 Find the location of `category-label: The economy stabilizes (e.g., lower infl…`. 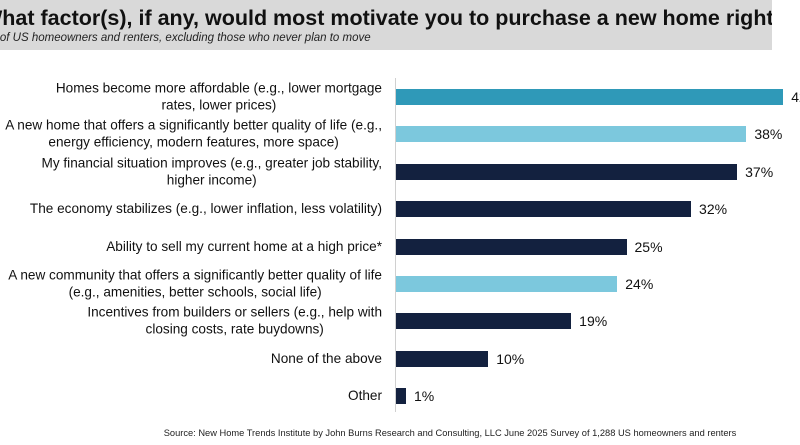

category-label: The economy stabilizes (e.g., lower infl… is located at coordinates (206, 208).